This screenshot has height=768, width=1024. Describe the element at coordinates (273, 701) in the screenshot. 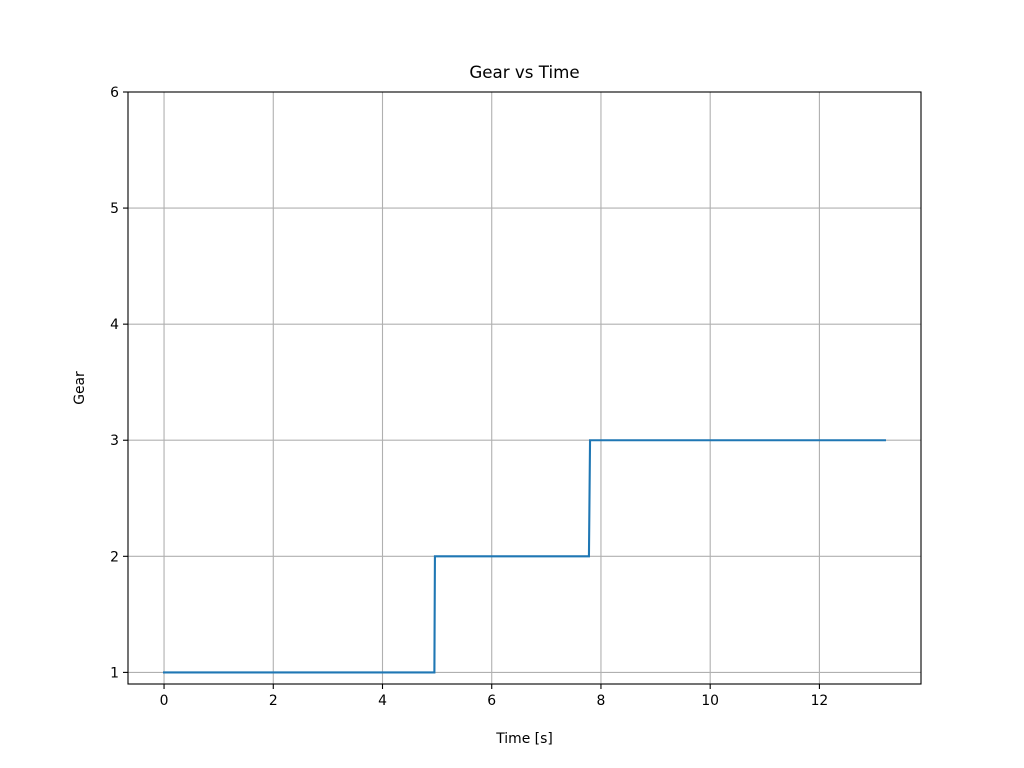

I see `x-tick-label: 2` at that location.